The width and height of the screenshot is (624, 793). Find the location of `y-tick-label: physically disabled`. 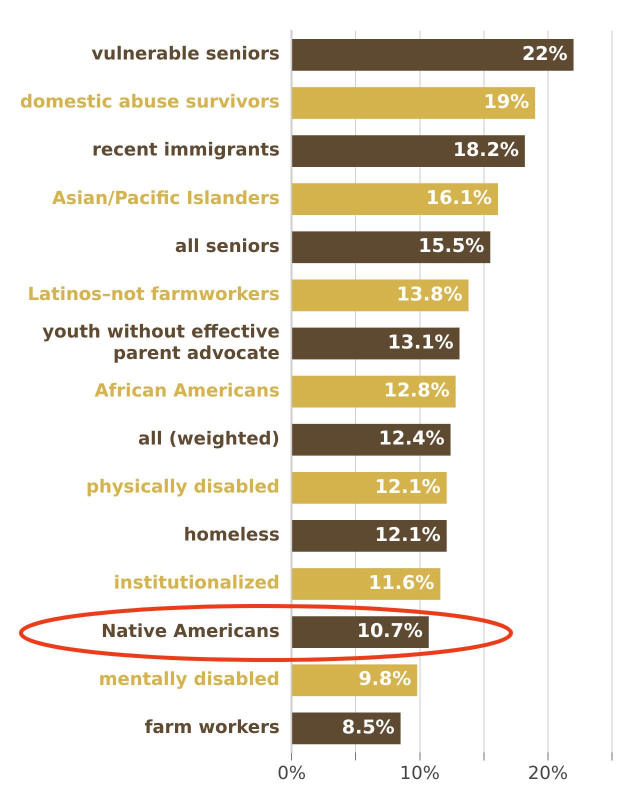

y-tick-label: physically disabled is located at coordinates (183, 487).